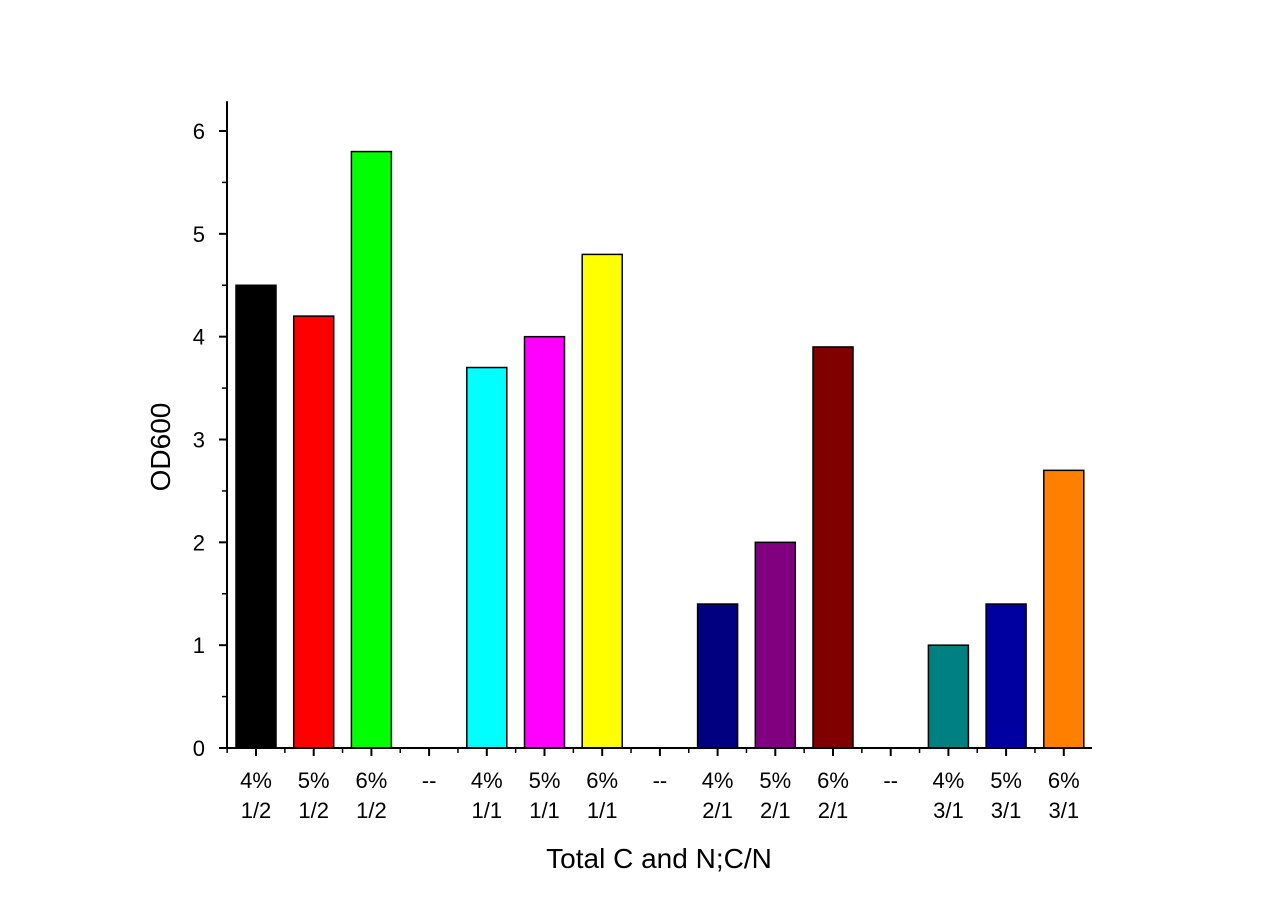  What do you see at coordinates (199, 645) in the screenshot?
I see `y-tick-label: 1` at bounding box center [199, 645].